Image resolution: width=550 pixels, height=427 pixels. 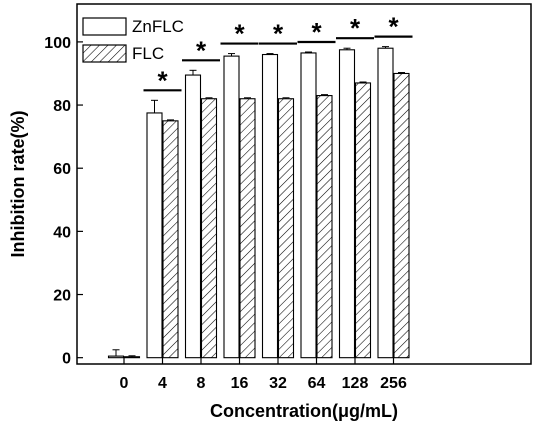 What do you see at coordinates (62, 106) in the screenshot?
I see `y-tick-label: 80` at bounding box center [62, 106].